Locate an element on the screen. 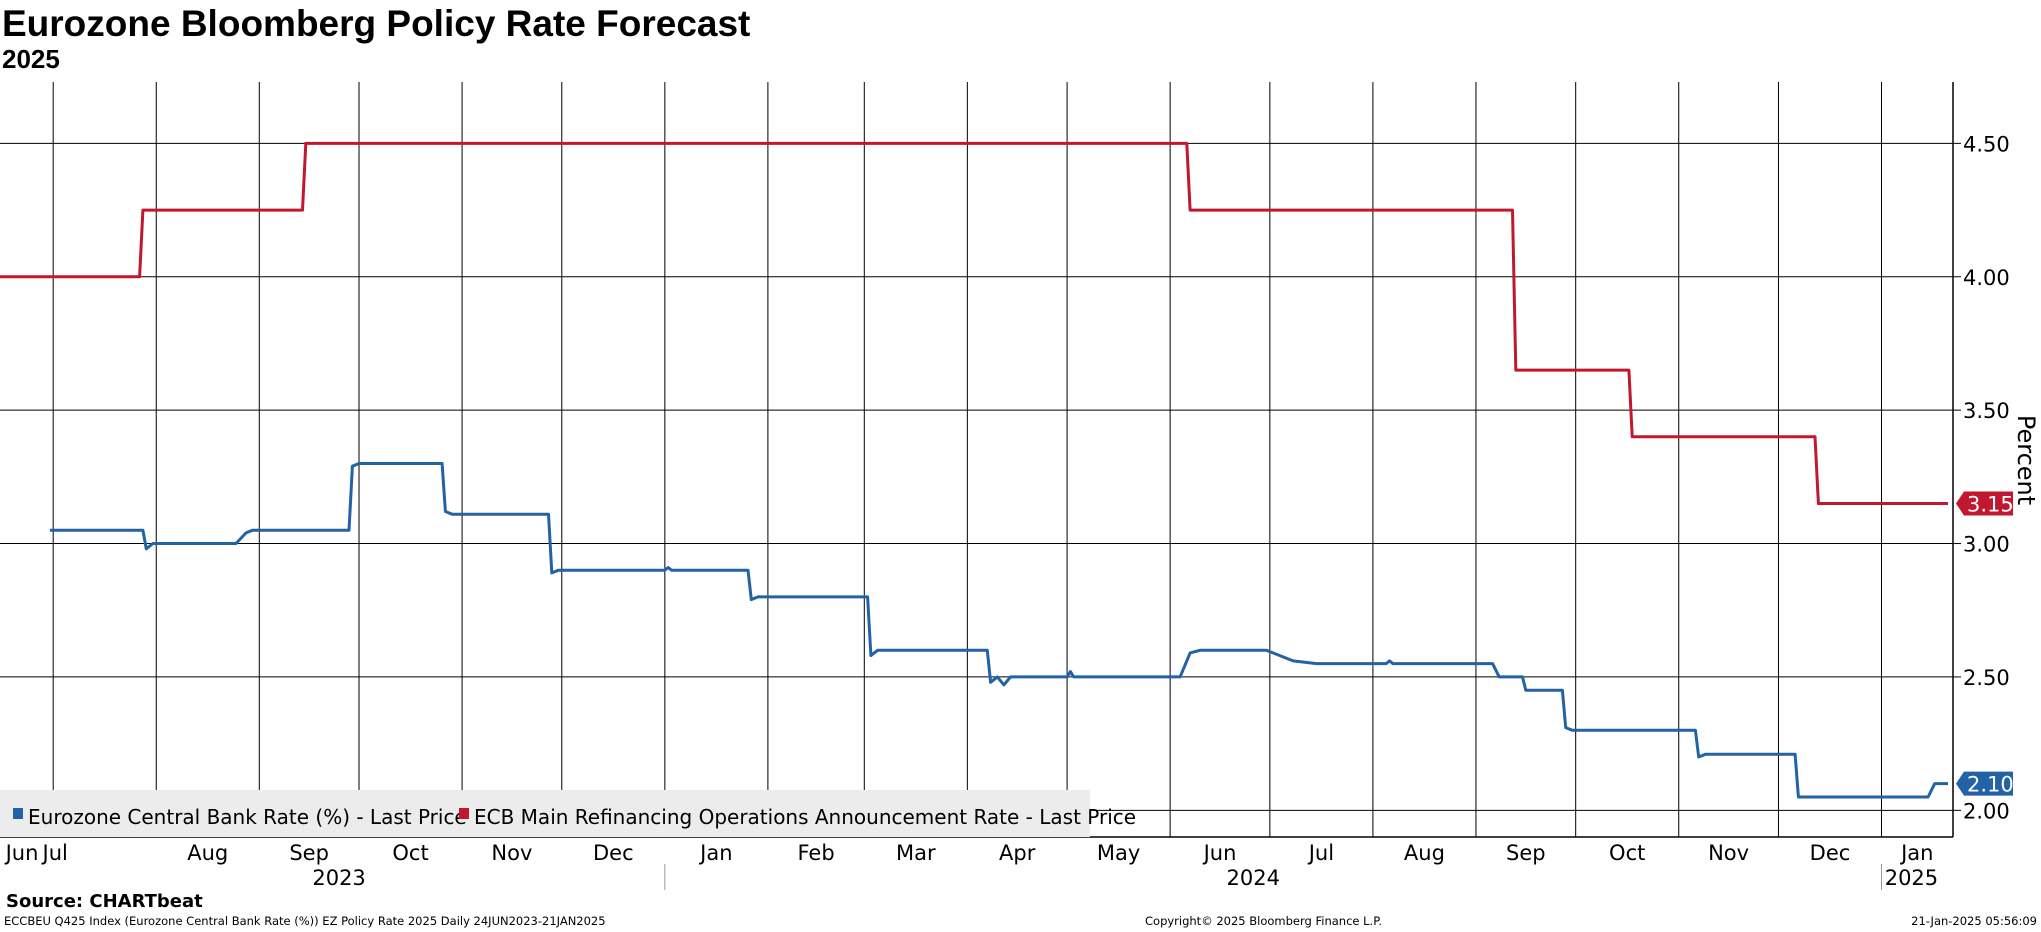 This screenshot has width=2041, height=932. year-label: 2025 is located at coordinates (1911, 878).